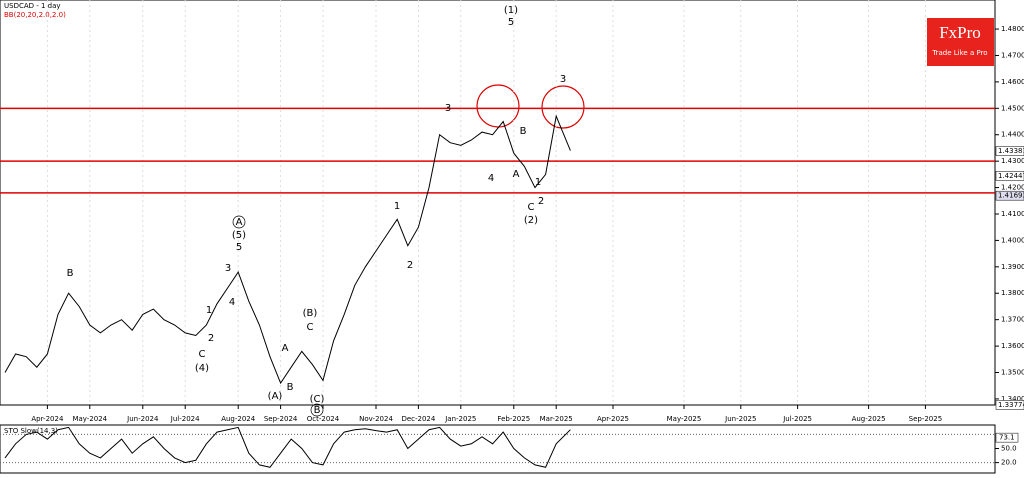 The image size is (1024, 478). Describe the element at coordinates (869, 419) in the screenshot. I see `x-tick-label: Aug-2025` at that location.